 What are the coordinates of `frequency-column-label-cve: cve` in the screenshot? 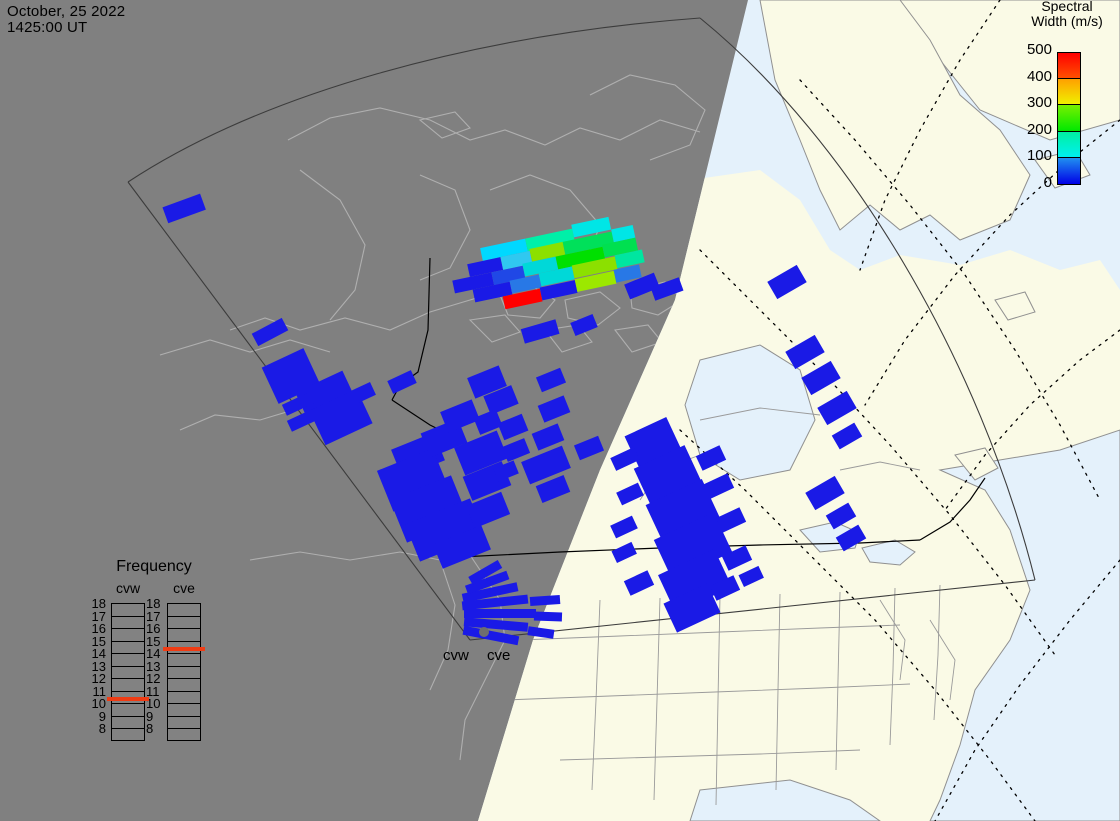 It's located at (184, 588).